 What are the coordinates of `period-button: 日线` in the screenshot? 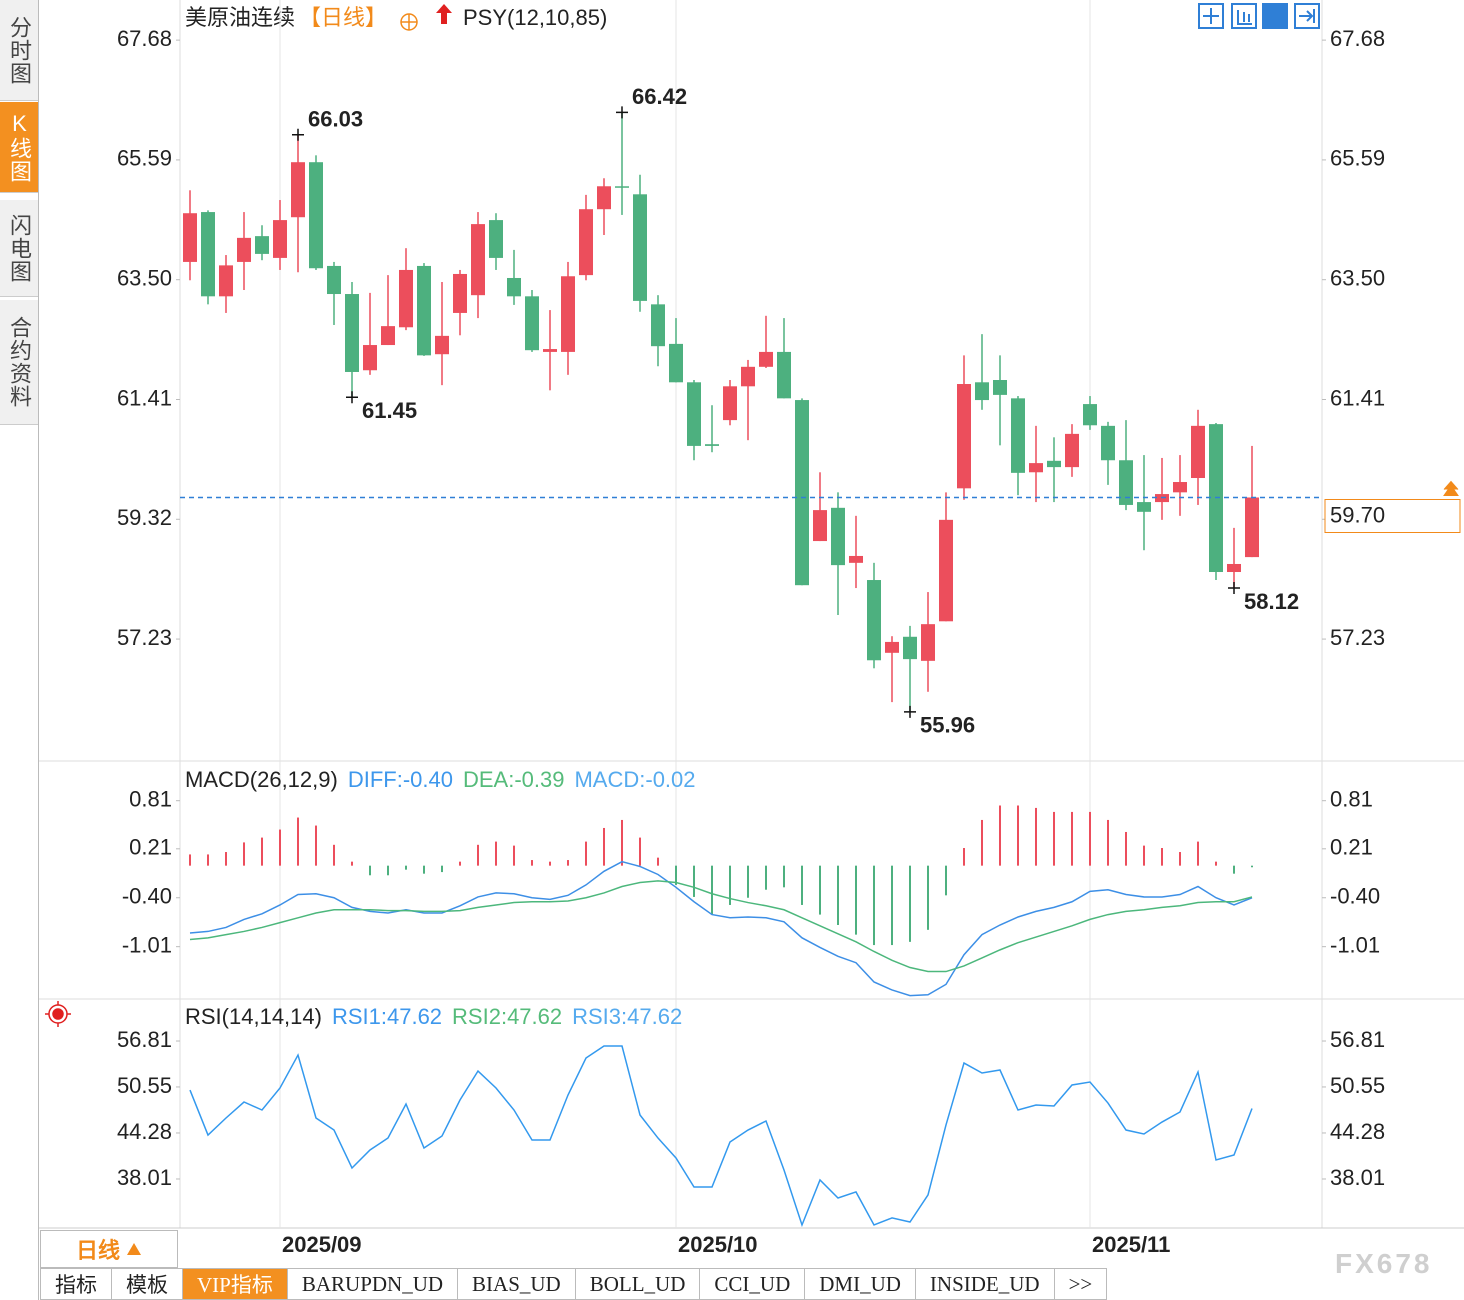 It's located at (109, 1249).